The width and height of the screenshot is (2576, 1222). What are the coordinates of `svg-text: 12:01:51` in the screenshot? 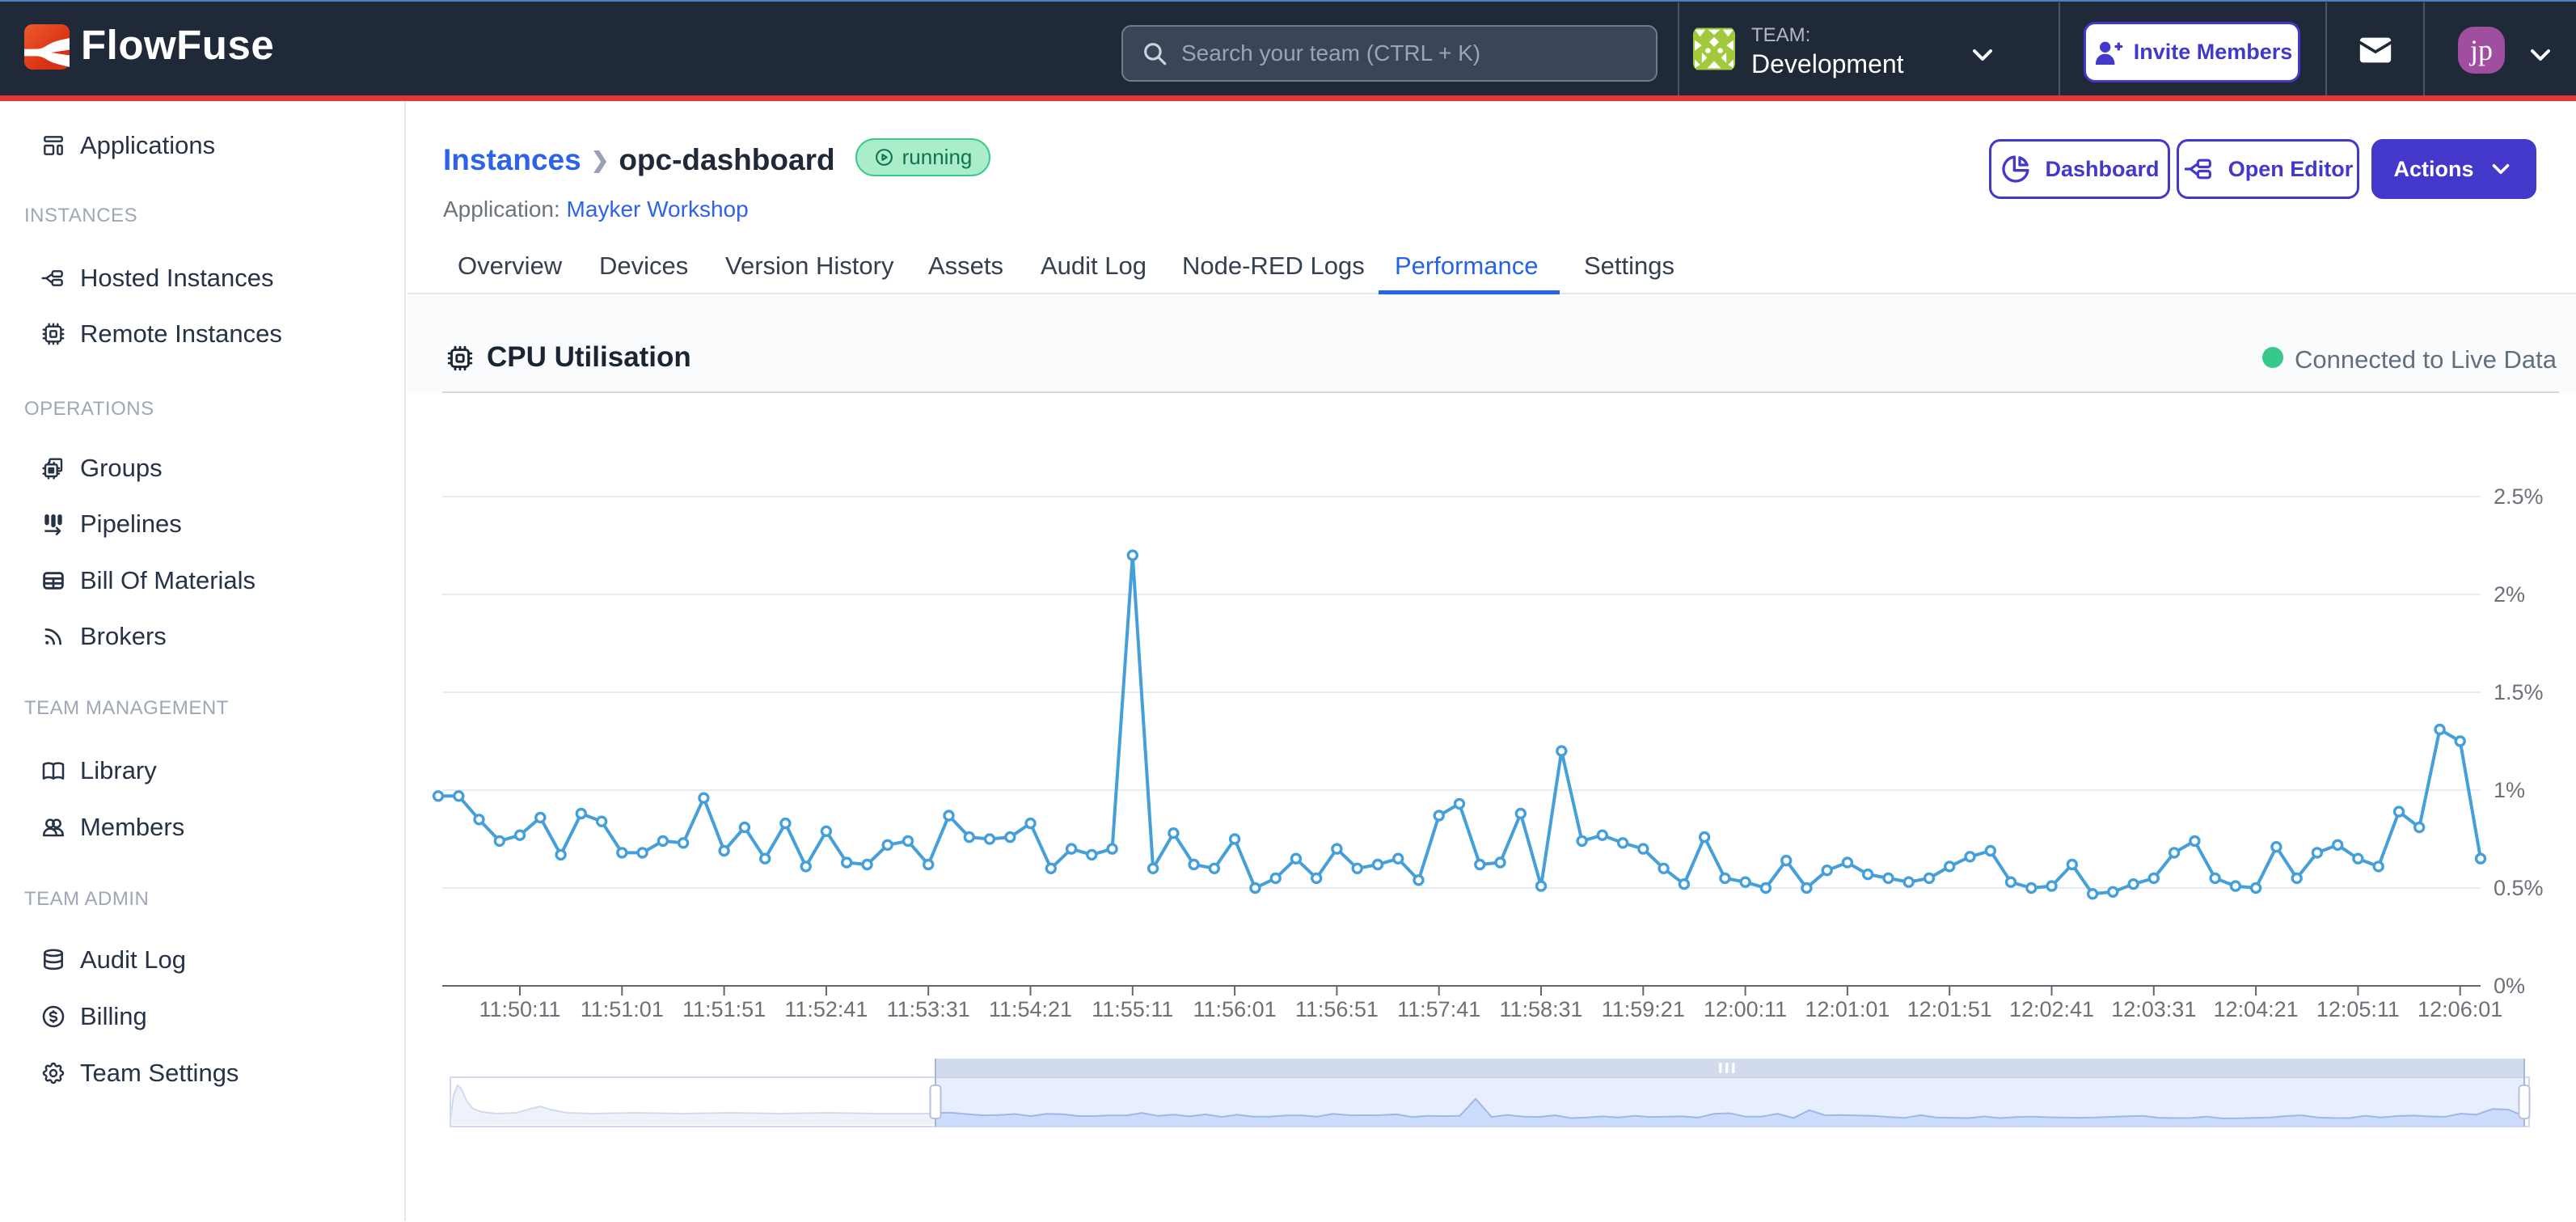 It's located at (1949, 1009).